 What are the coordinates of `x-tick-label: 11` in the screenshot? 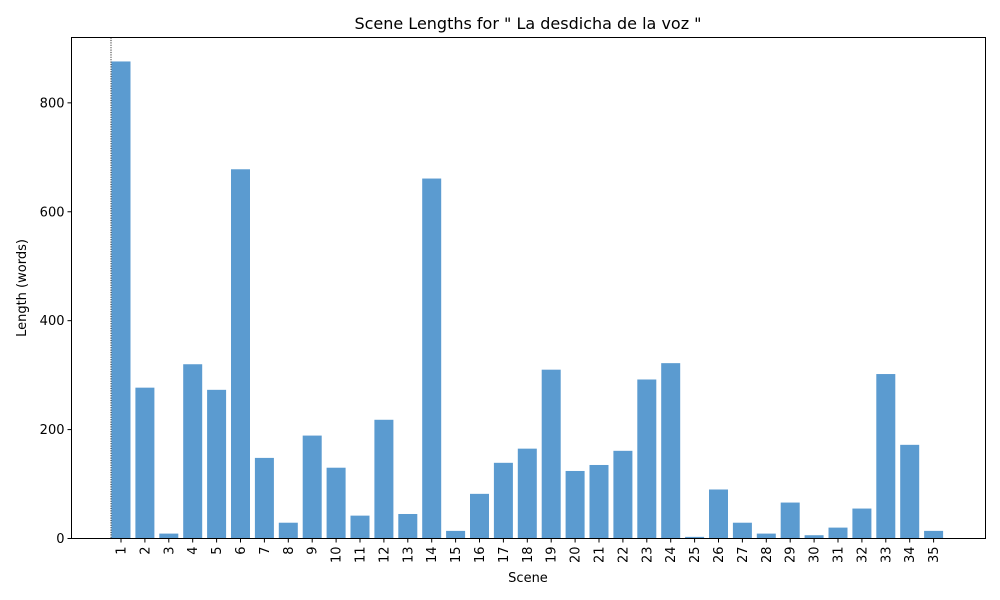 It's located at (361, 555).